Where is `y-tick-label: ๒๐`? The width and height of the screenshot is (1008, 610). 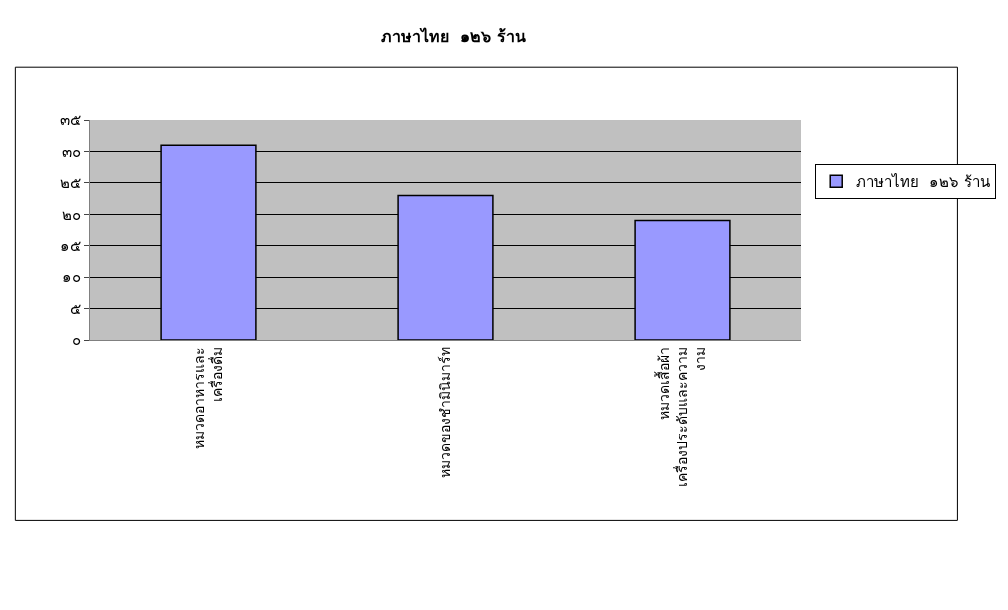 y-tick-label: ๒๐ is located at coordinates (71, 214).